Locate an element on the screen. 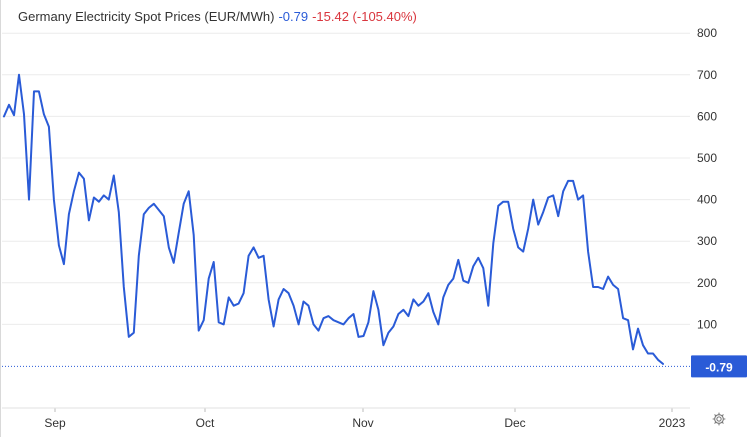  price-change: -15.42 (-105.40%) is located at coordinates (364, 16).